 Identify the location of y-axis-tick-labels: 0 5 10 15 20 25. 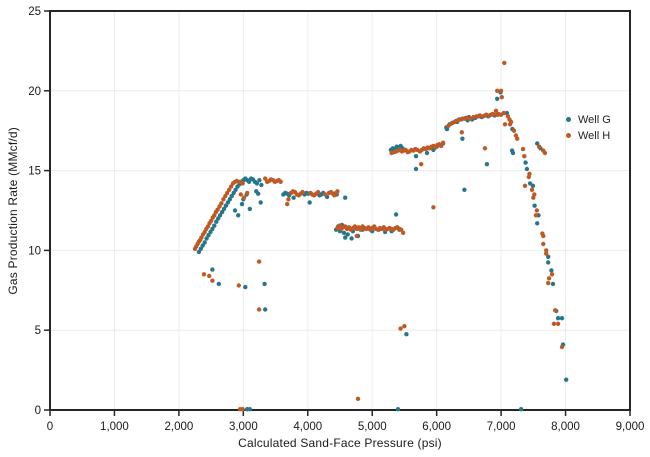
(34, 211).